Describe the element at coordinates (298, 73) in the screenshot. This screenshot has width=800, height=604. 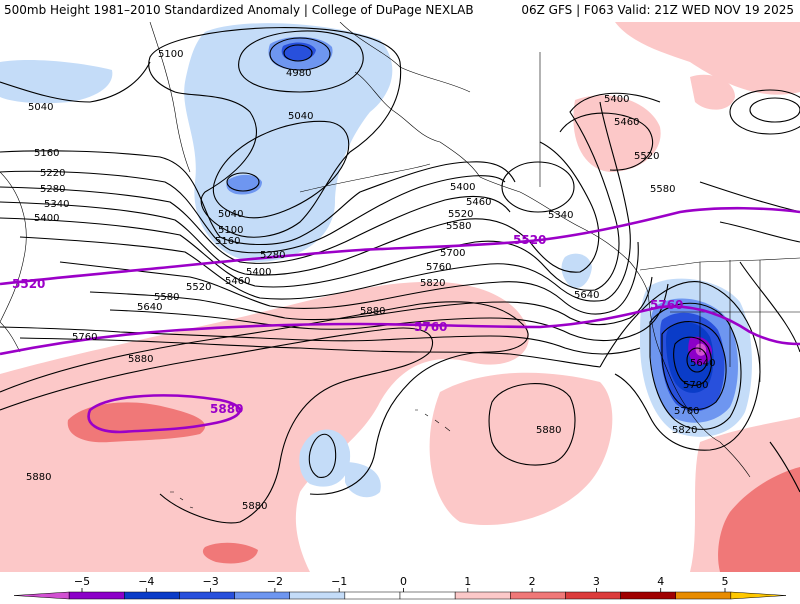
I see `label-4980: 4980` at that location.